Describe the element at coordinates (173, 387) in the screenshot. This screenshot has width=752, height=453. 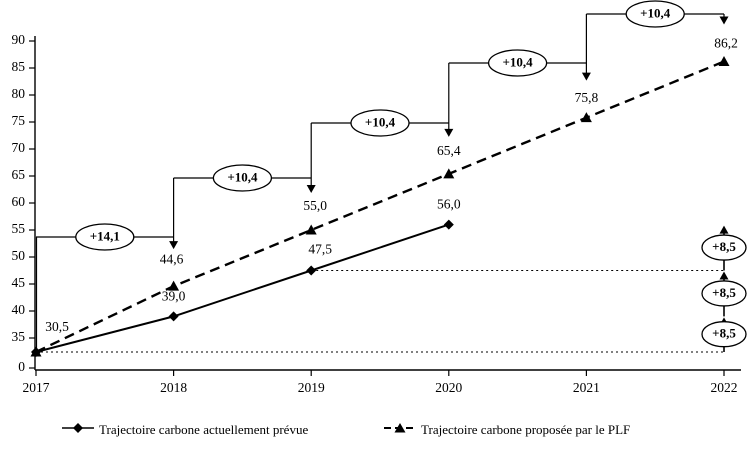
I see `x-tick-label: 2018` at that location.